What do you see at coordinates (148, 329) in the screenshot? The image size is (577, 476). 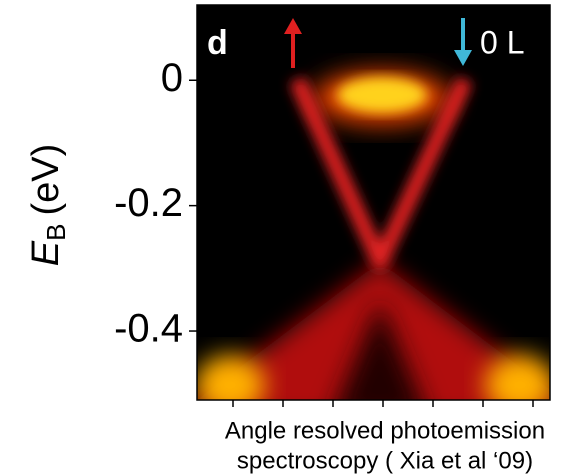 I see `y-tick-label: -0.4` at bounding box center [148, 329].